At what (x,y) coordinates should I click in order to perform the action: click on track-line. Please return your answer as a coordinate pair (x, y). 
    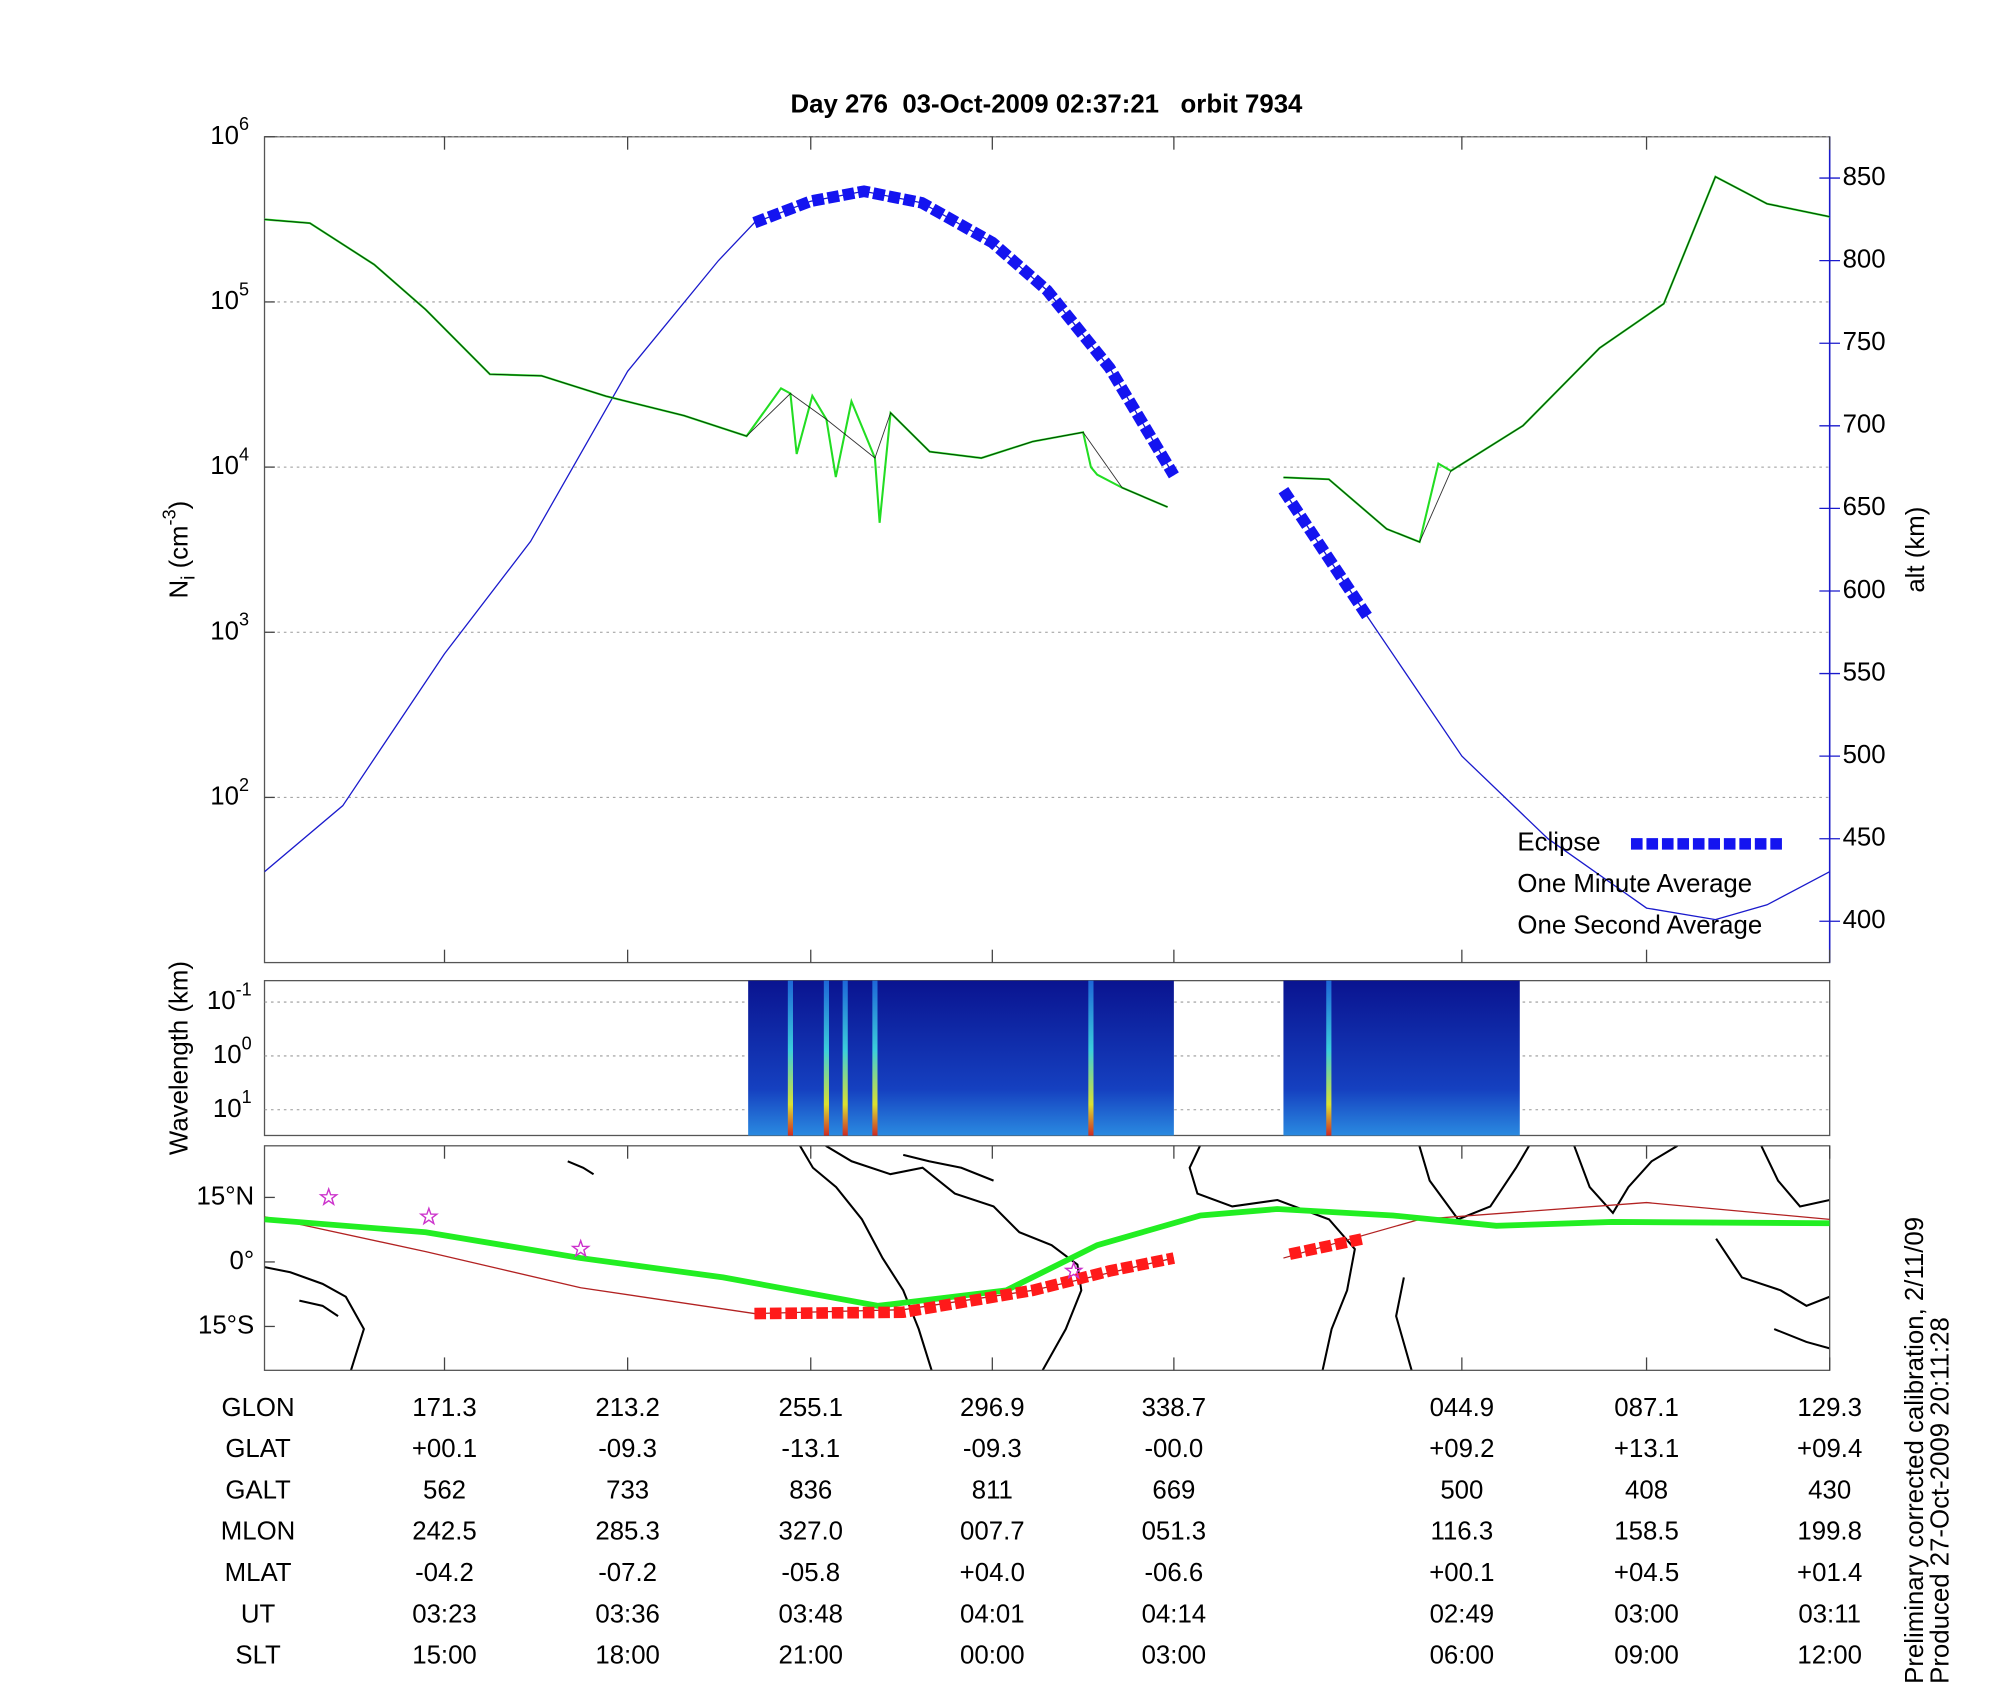
    Looking at the image, I should click on (1047, 1257).